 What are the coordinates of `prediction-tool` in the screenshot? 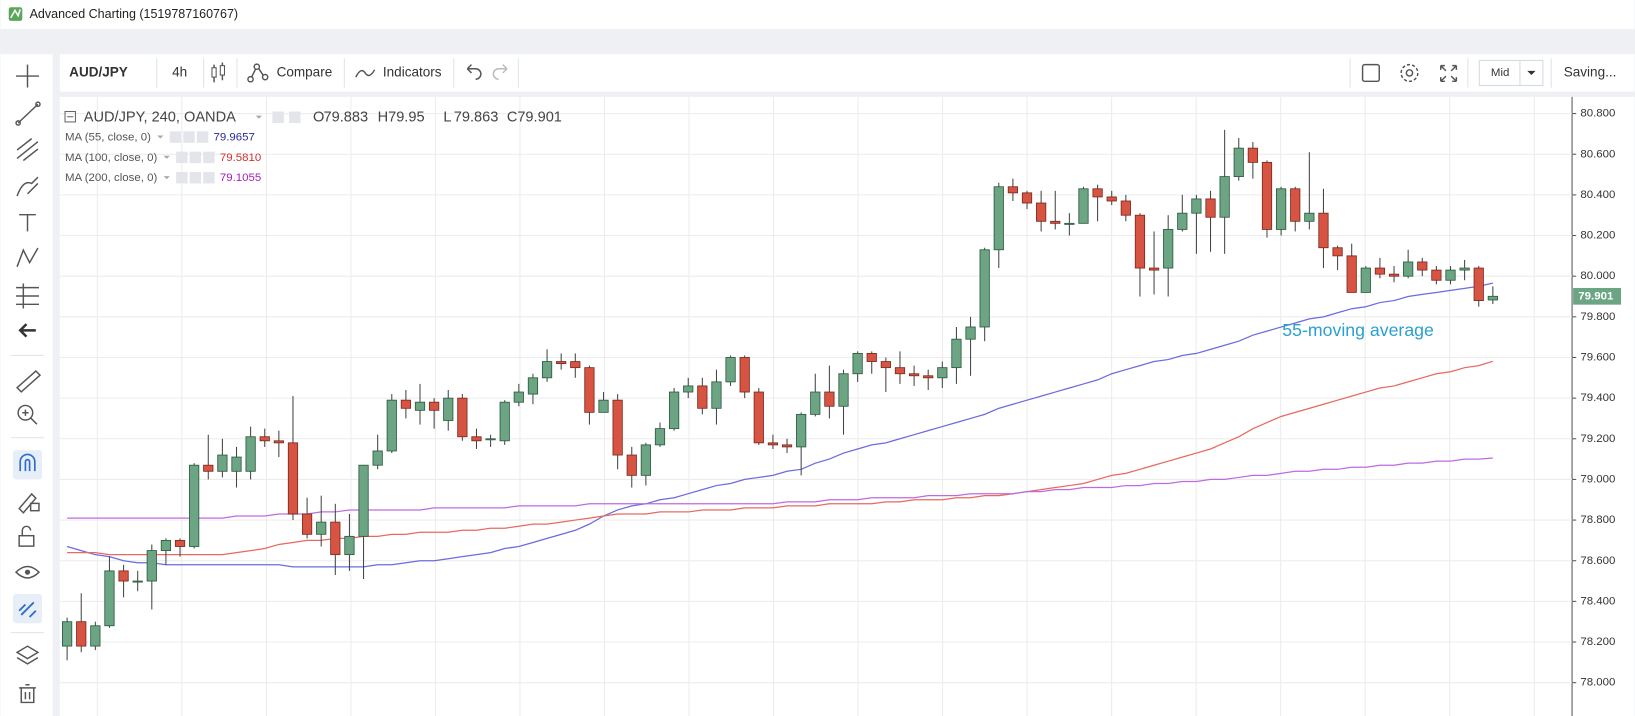 It's located at (27, 296).